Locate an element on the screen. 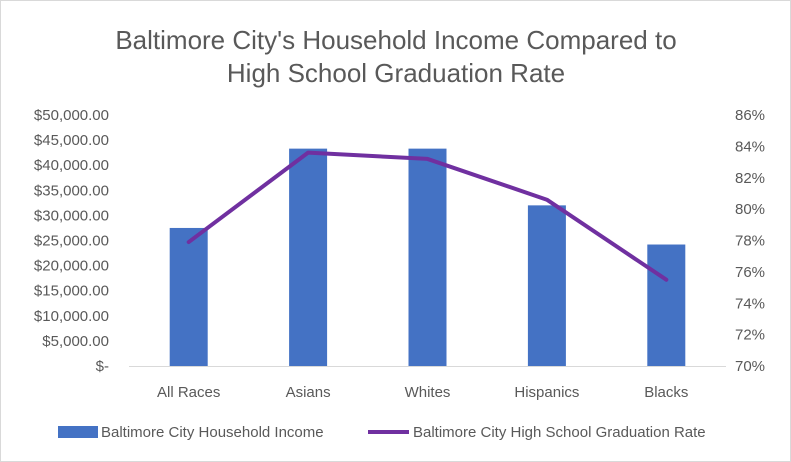  left-tick-label: $40,000.00 is located at coordinates (71, 165).